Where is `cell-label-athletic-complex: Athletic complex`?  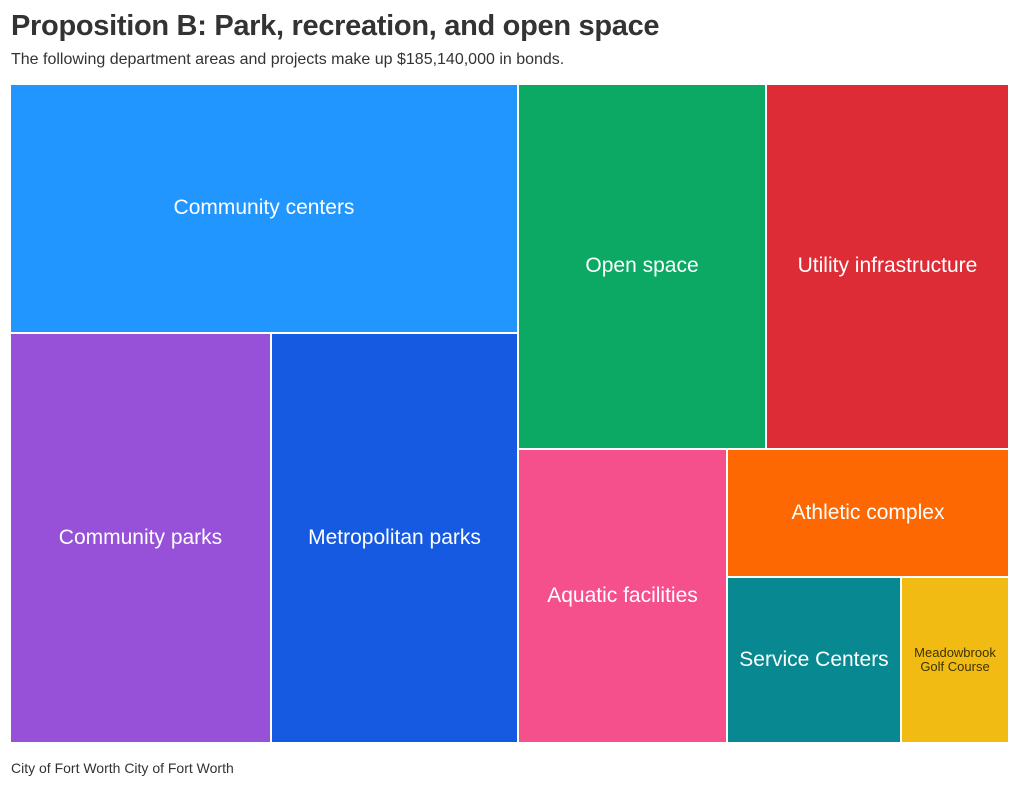 cell-label-athletic-complex: Athletic complex is located at coordinates (868, 512).